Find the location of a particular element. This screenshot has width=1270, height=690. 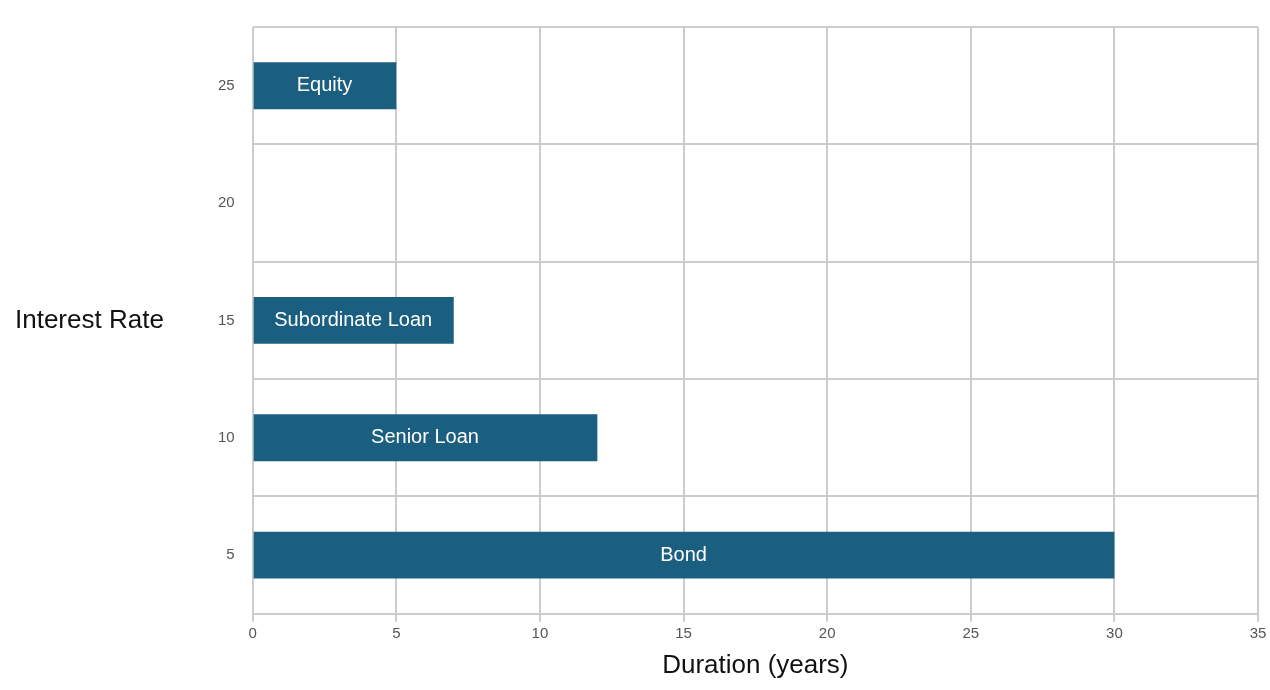

x-tick-label: 25 is located at coordinates (971, 632).